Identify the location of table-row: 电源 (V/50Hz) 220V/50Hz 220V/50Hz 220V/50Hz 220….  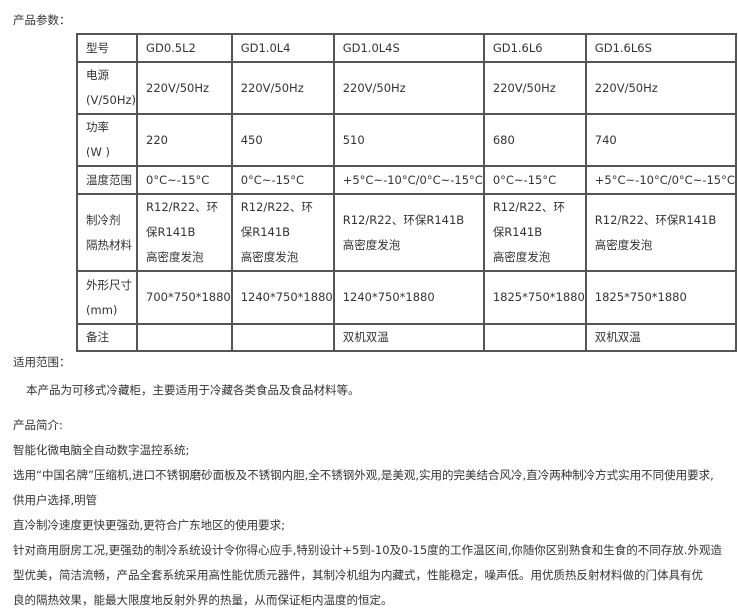
(406, 88).